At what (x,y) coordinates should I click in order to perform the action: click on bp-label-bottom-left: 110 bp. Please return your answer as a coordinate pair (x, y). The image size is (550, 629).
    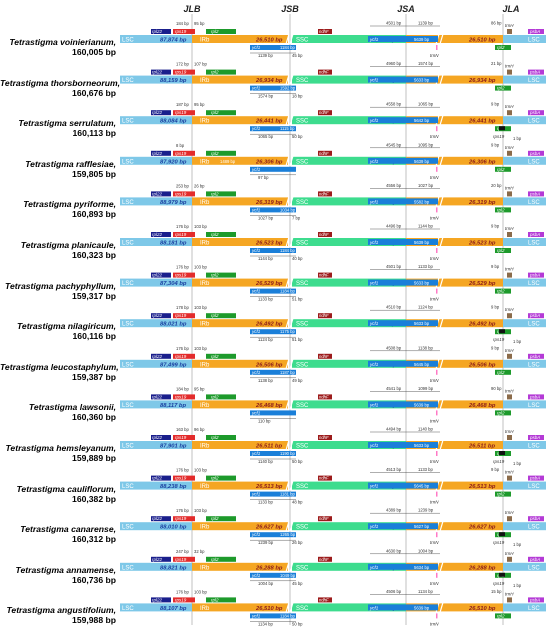
    Looking at the image, I should click on (264, 420).